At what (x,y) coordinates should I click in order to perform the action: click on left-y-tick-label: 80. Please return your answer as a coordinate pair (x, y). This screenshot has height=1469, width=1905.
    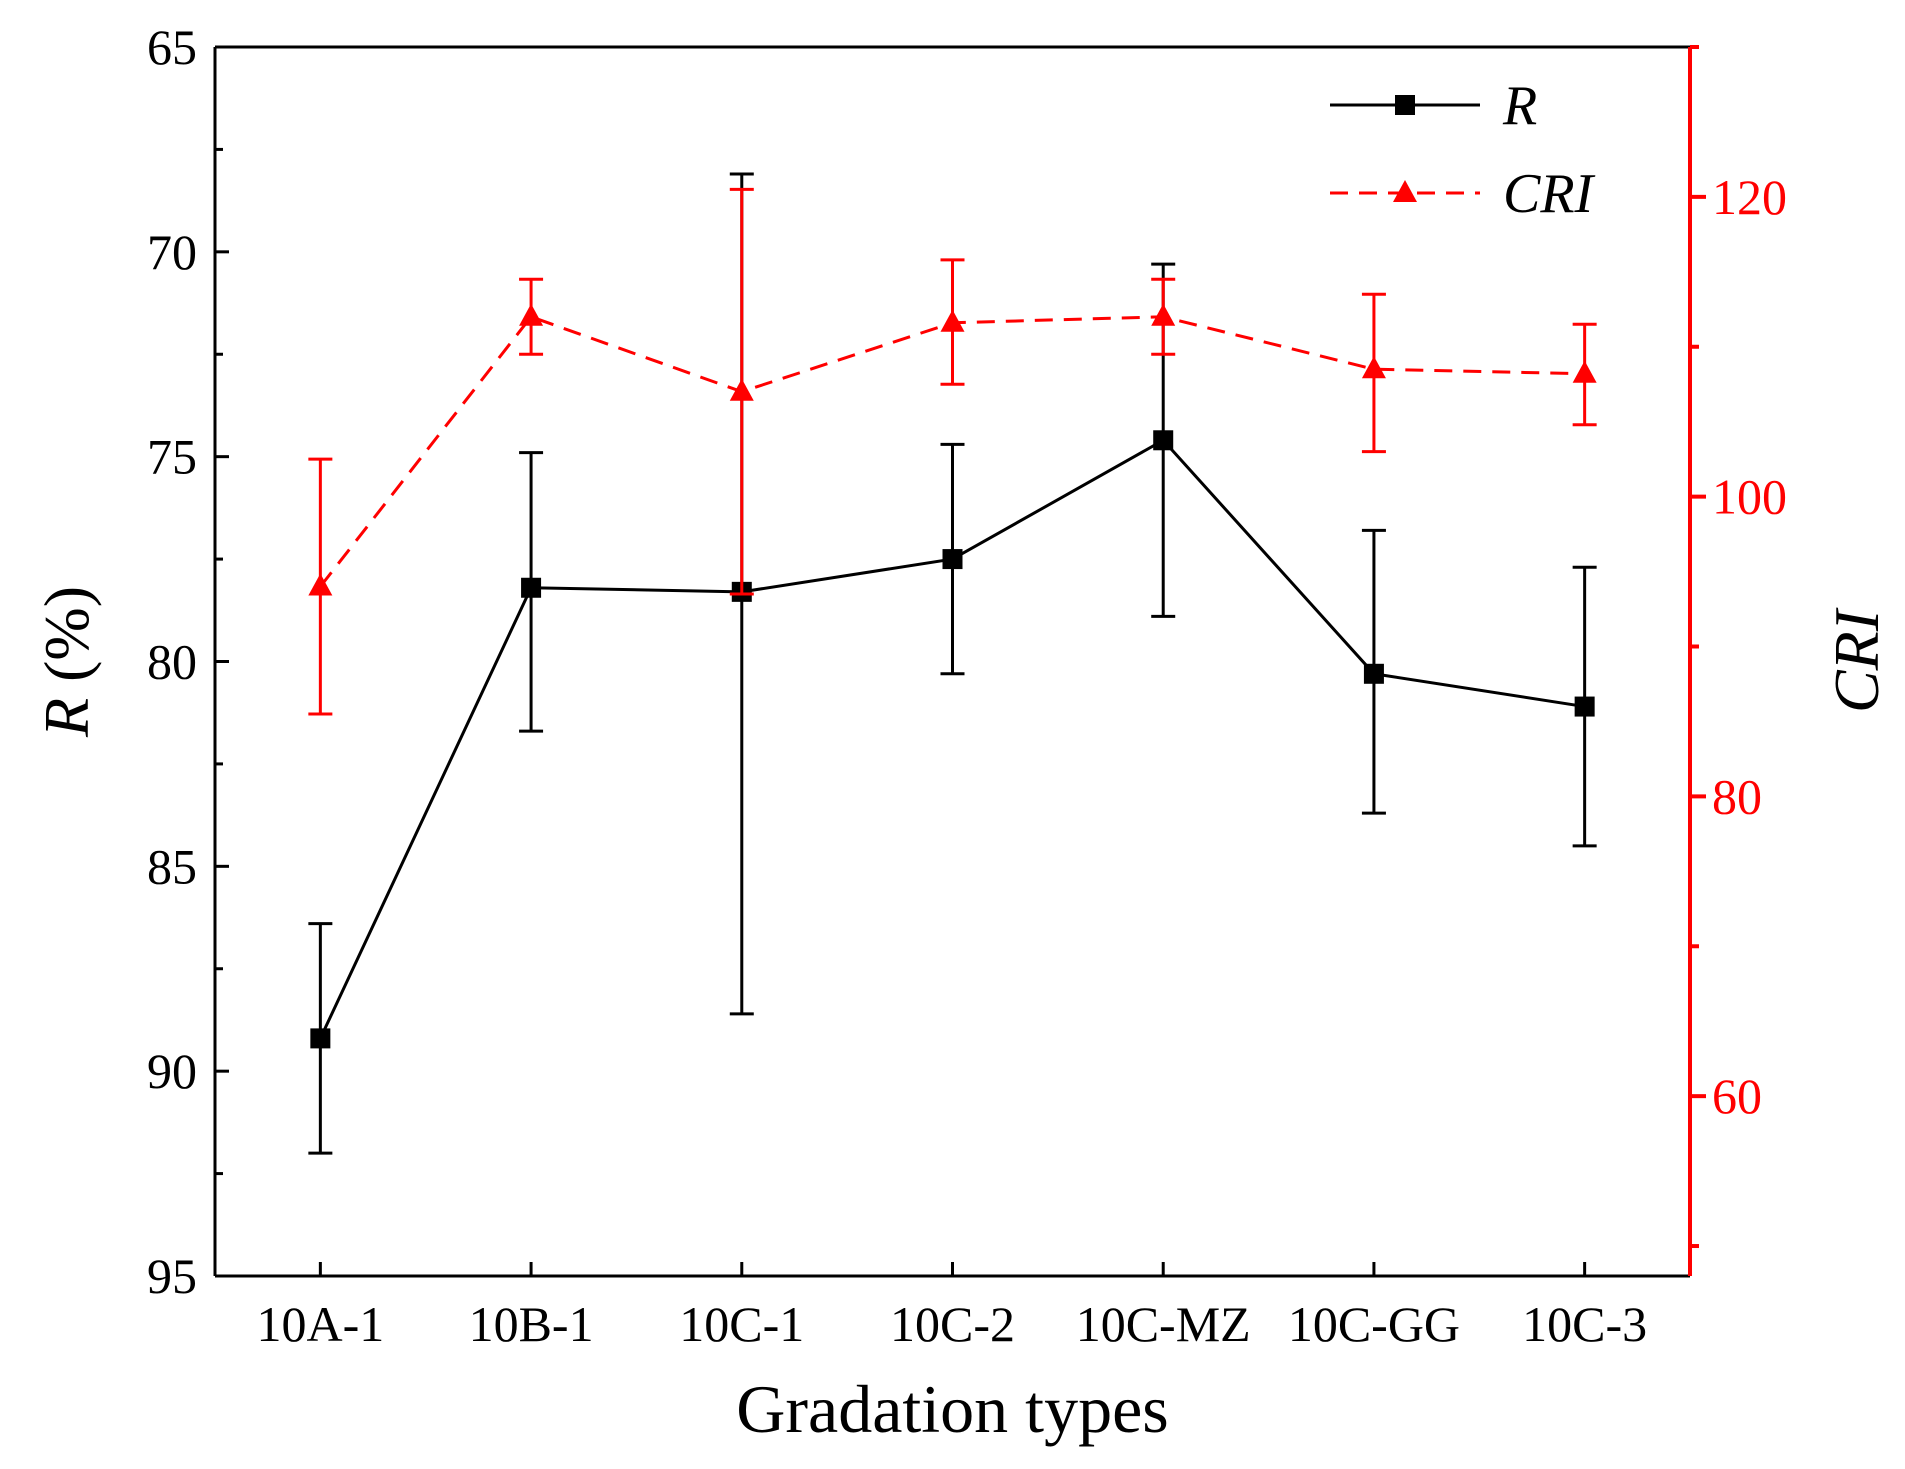
    Looking at the image, I should click on (172, 662).